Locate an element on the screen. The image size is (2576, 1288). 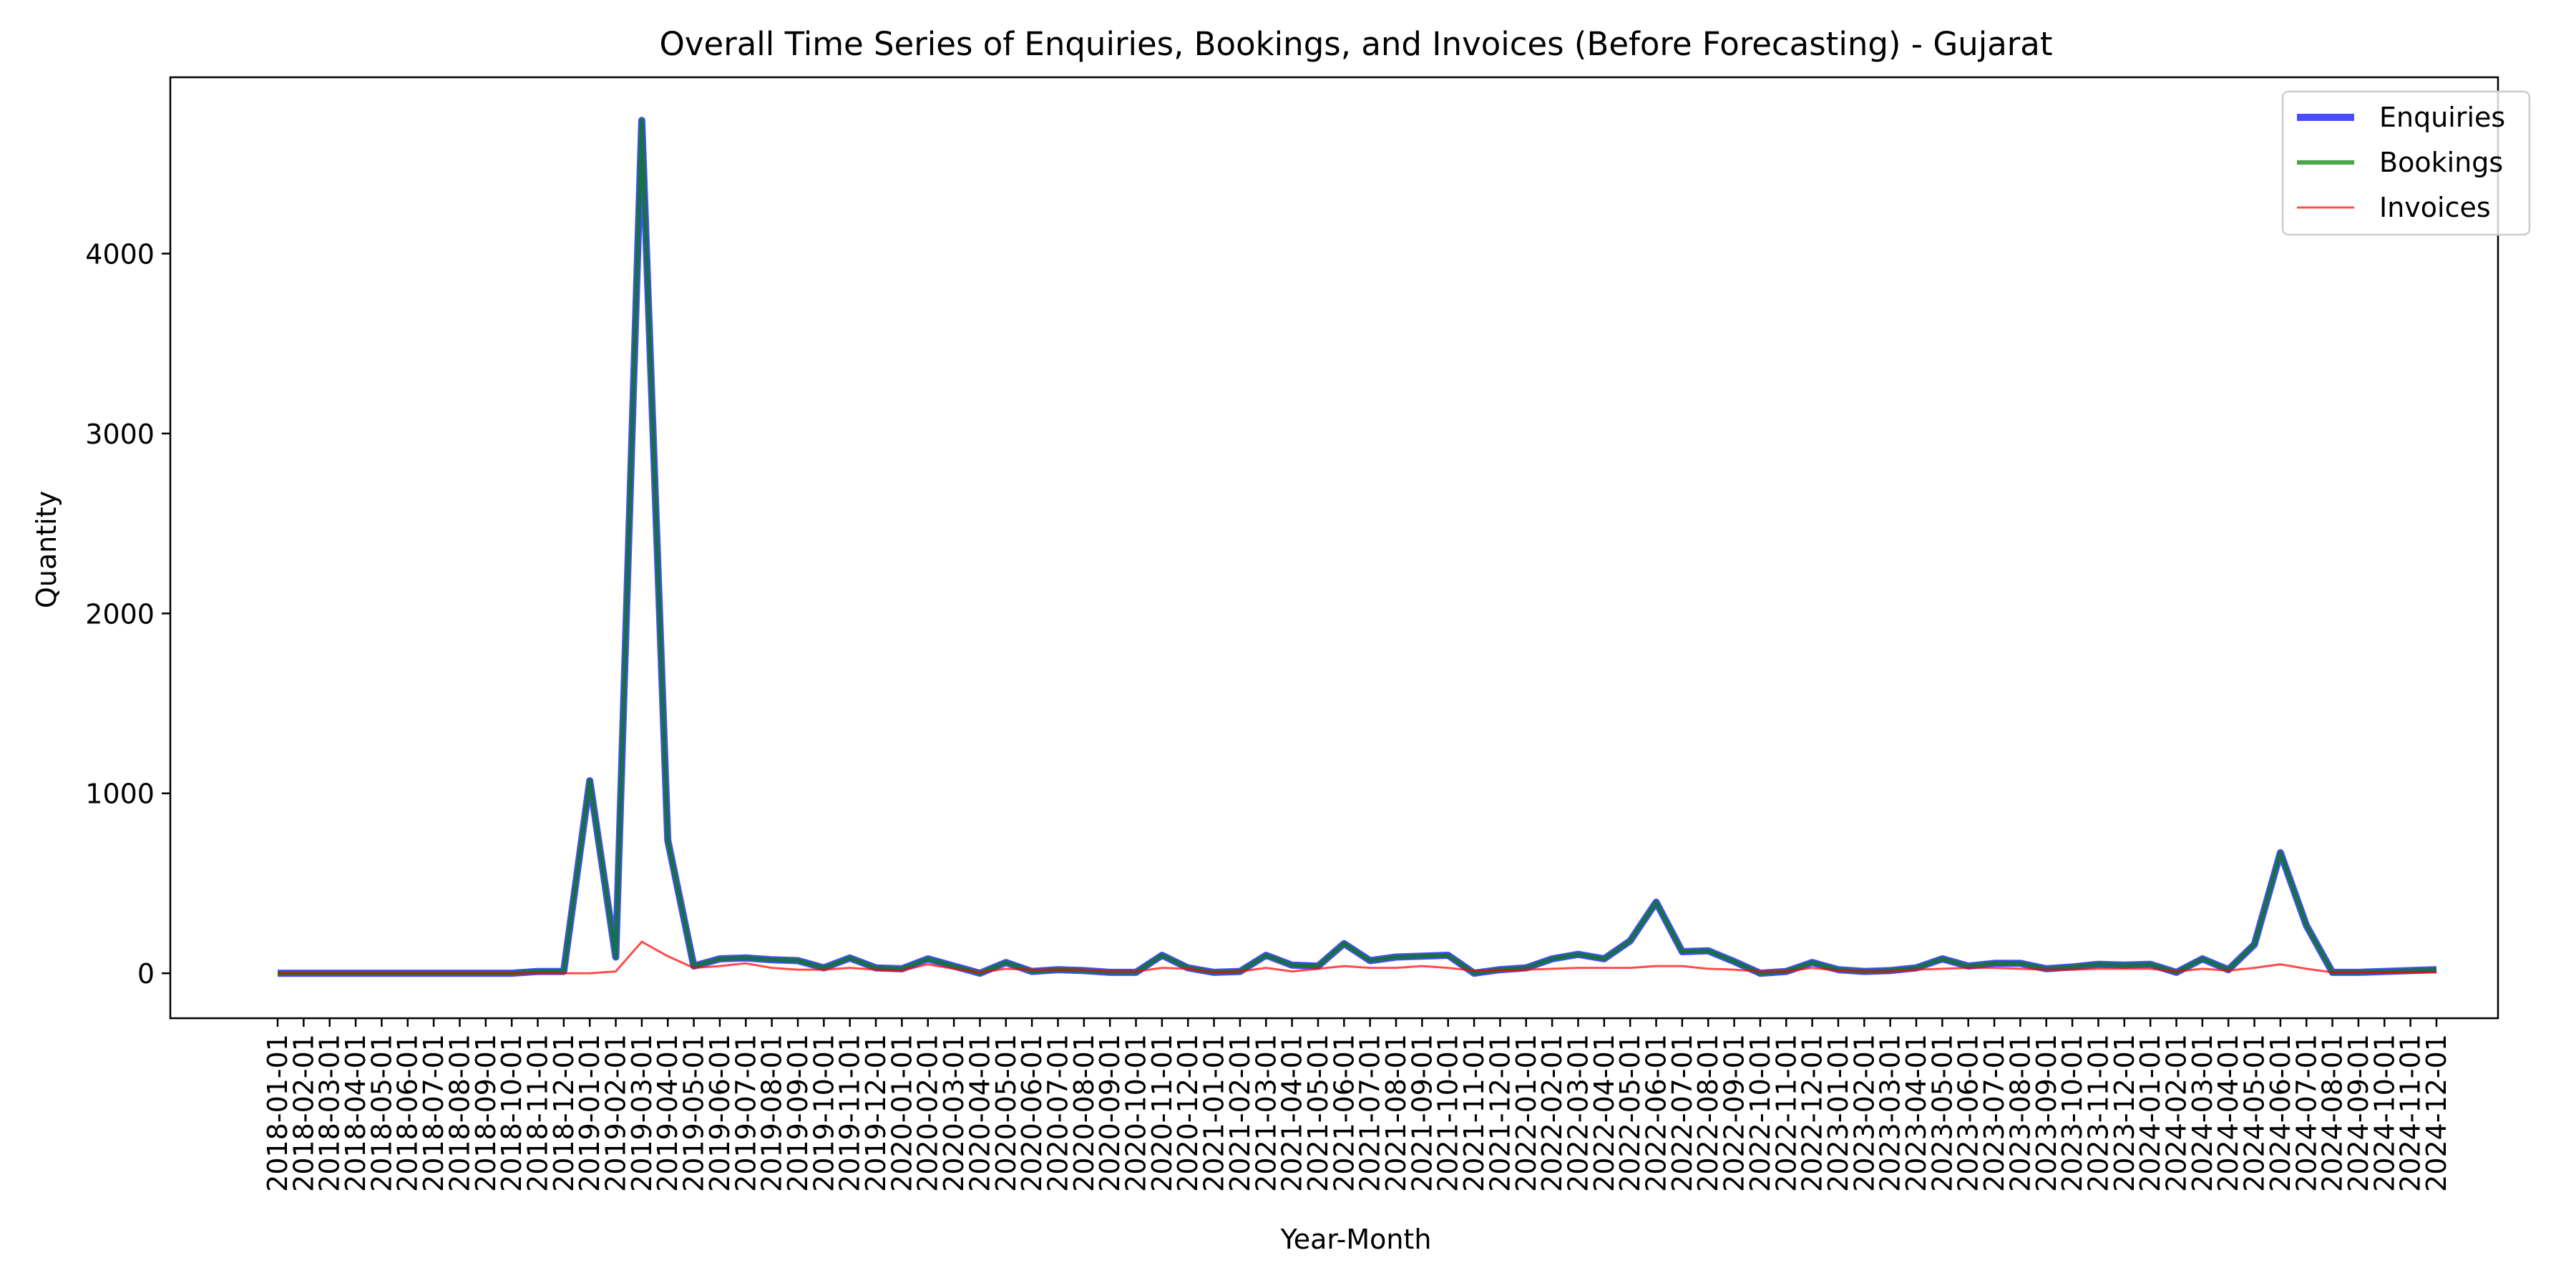
x-tick-label: 2018-07-01 is located at coordinates (433, 1113).